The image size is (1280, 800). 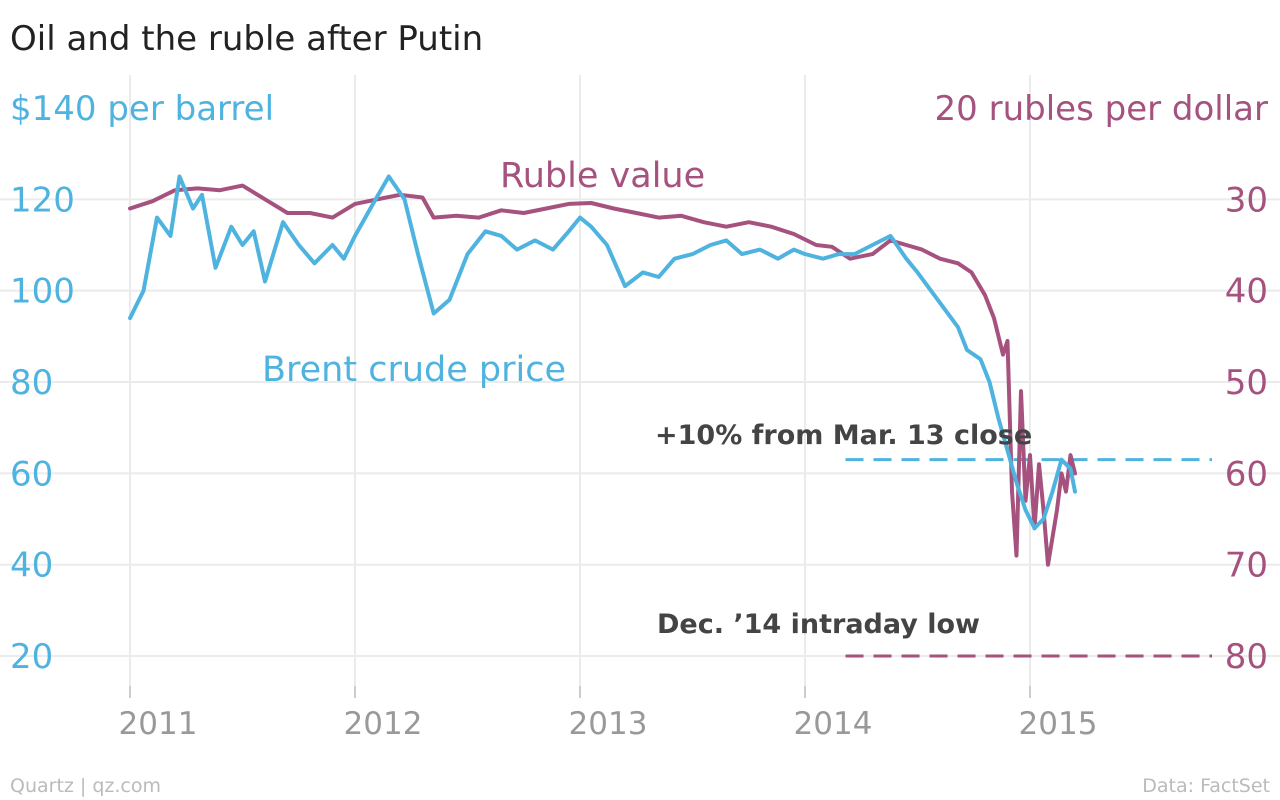 I want to click on right-axis-title: 20 rubles per dollar, so click(x=1101, y=109).